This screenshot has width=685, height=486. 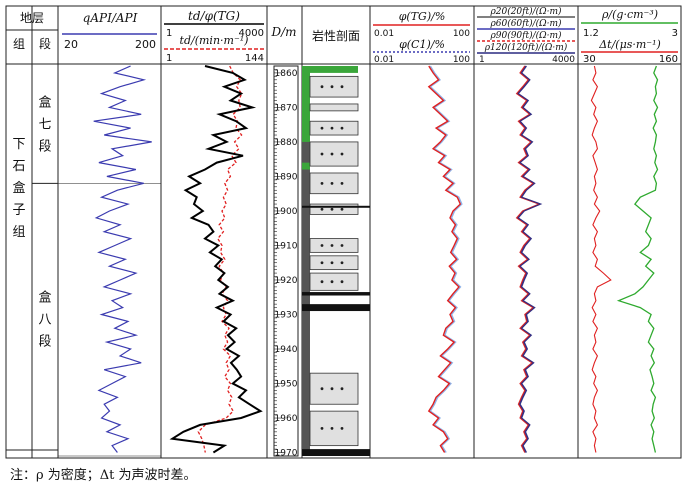 I want to click on porosity-header: φ(TG)/% 0.01 100 φ(C1)/% 0.01 100, so click(x=421, y=37).